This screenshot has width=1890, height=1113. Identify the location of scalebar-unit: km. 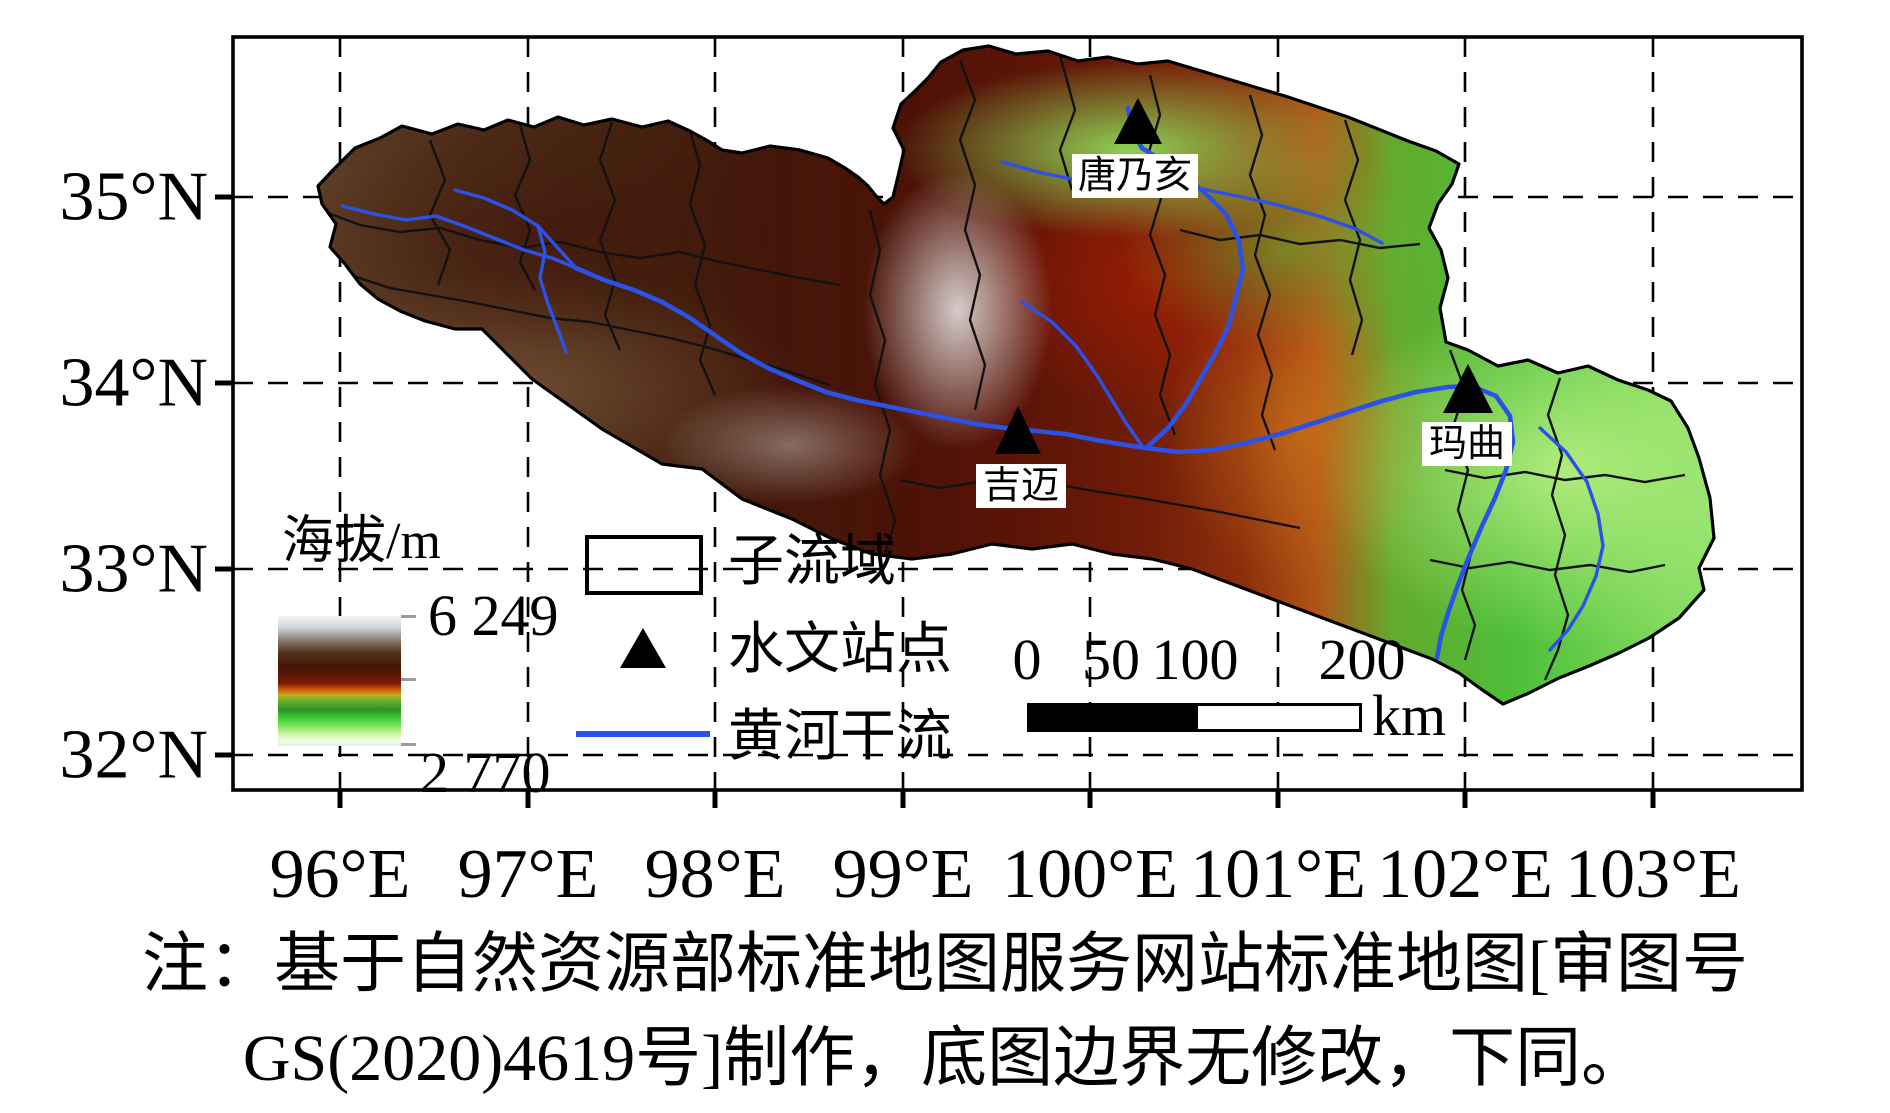
(1409, 715).